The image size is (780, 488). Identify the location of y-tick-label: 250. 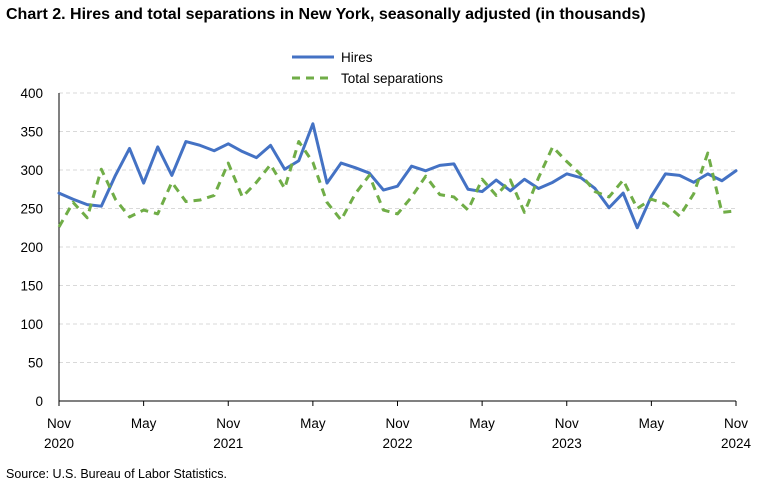
(31, 209).